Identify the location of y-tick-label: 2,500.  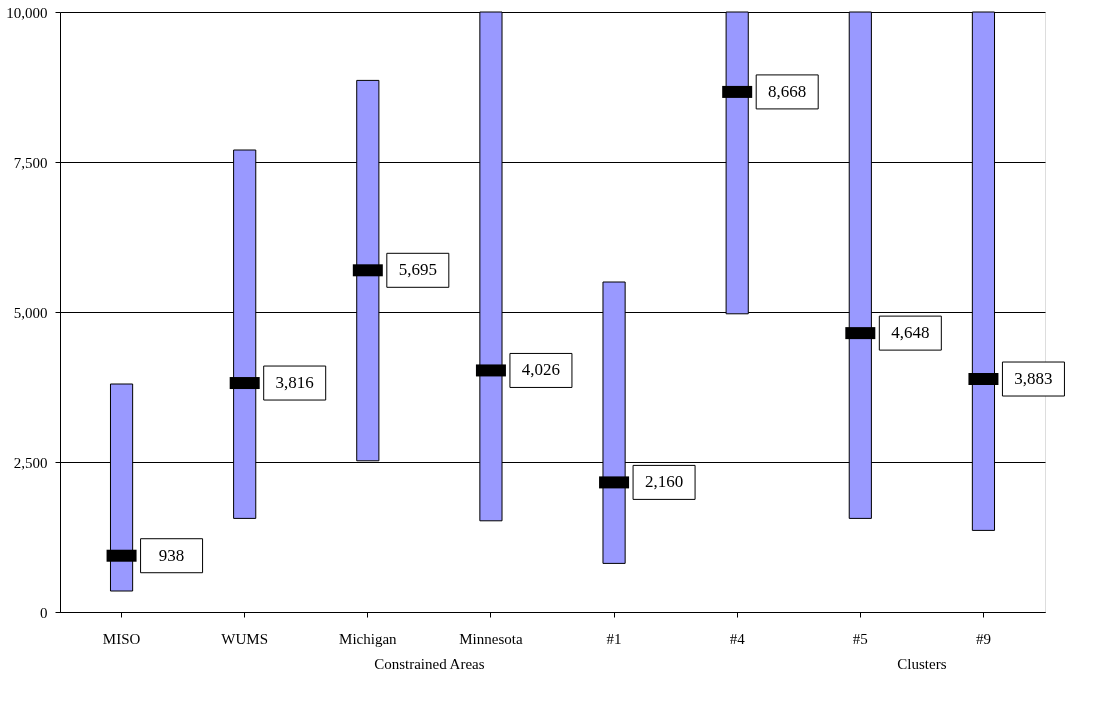
(30, 462).